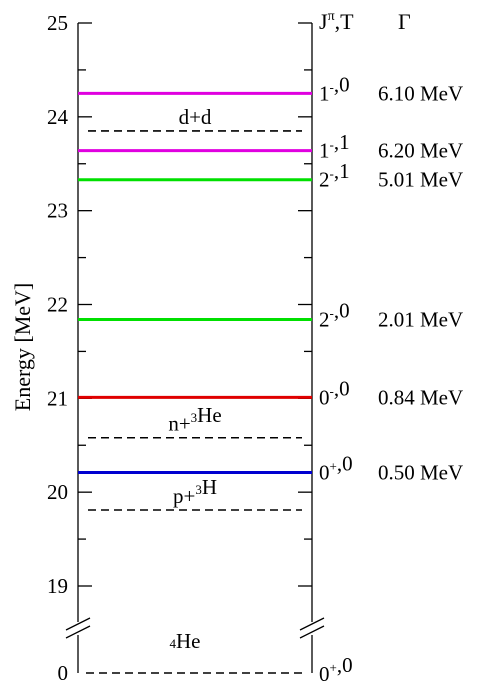 The width and height of the screenshot is (488, 685). I want to click on threshold-label: n+3He, so click(194, 419).